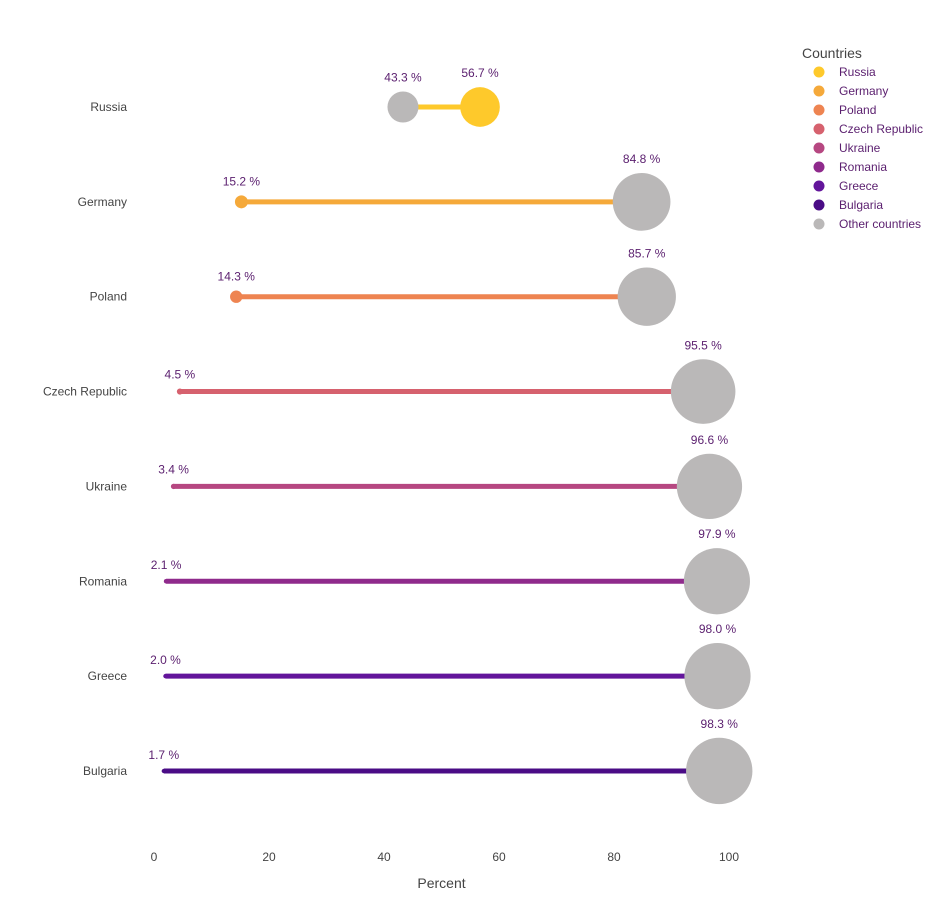 The height and width of the screenshot is (900, 950). What do you see at coordinates (180, 375) in the screenshot?
I see `country-value-label: 4.5 %` at bounding box center [180, 375].